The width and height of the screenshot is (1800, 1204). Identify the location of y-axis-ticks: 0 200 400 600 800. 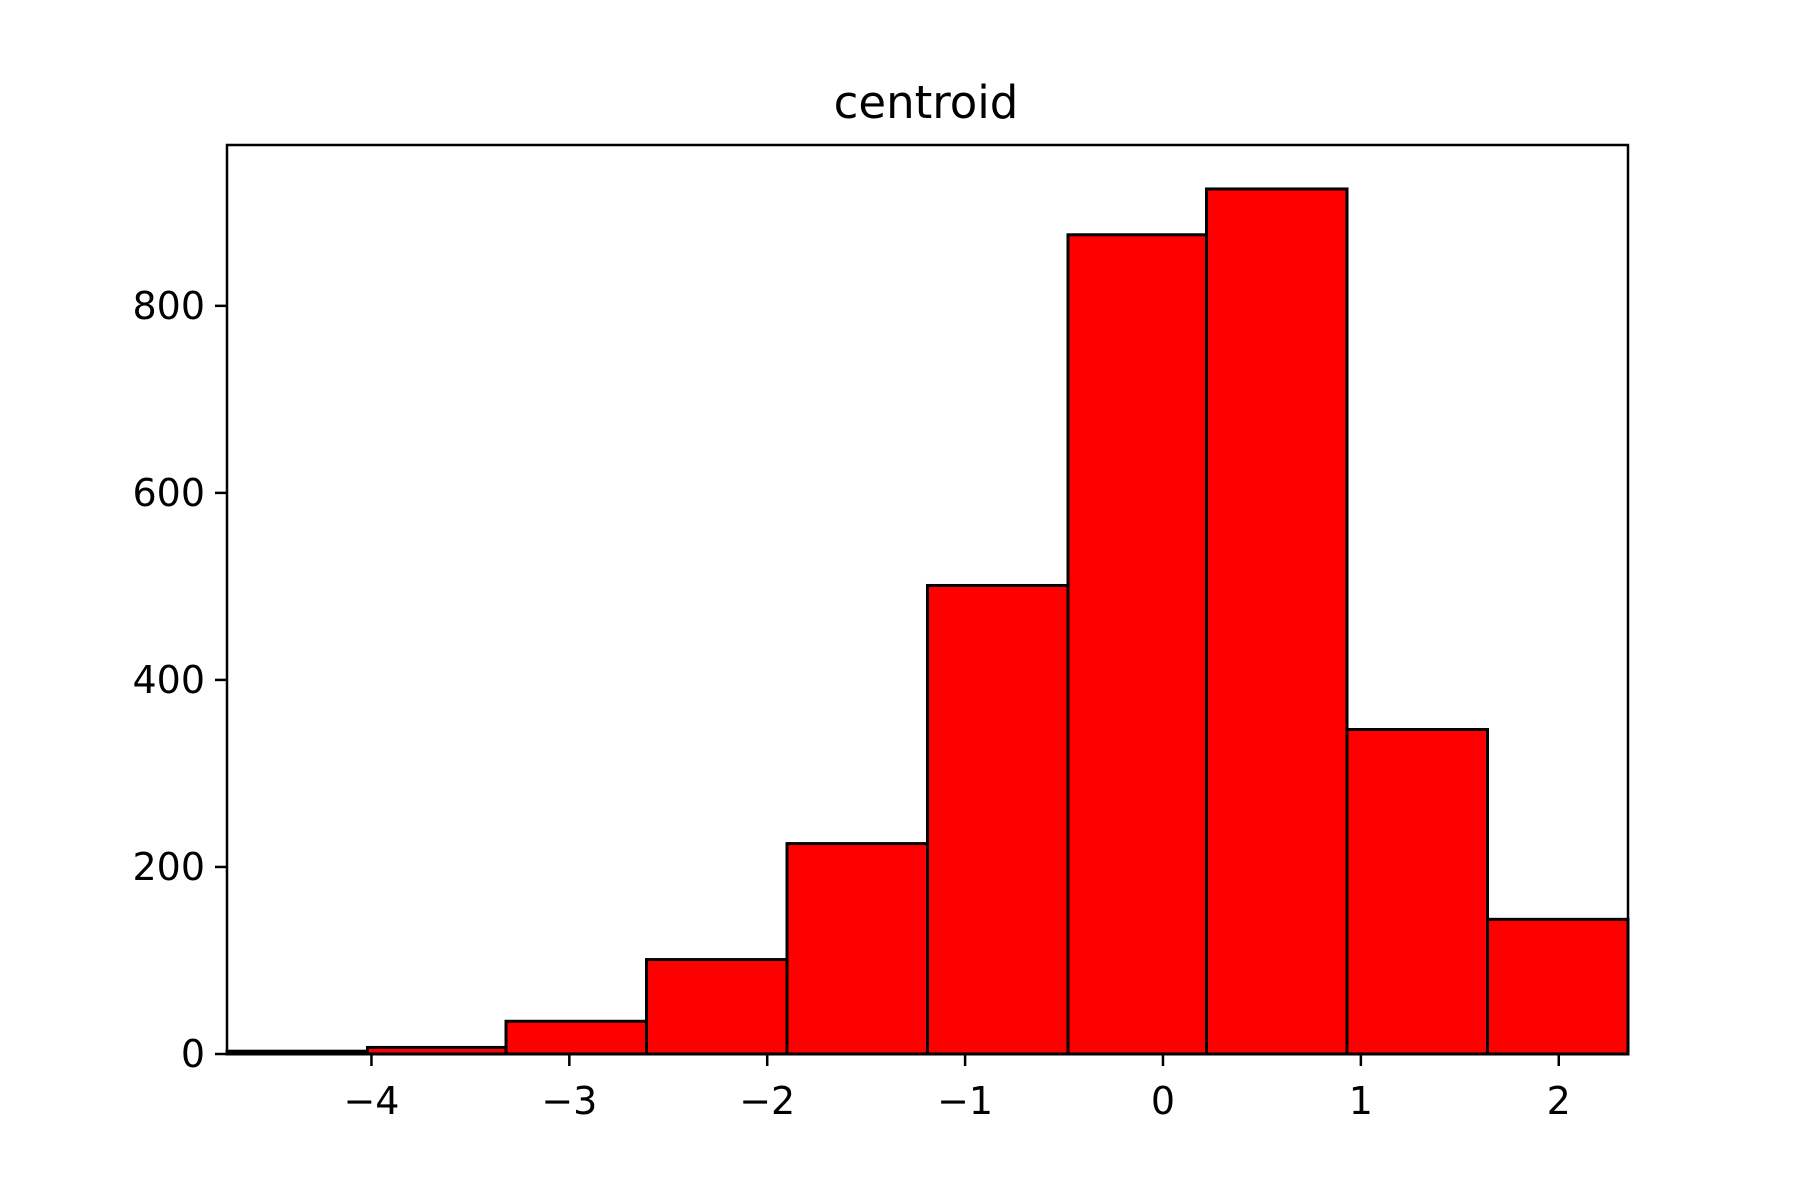
(179, 680).